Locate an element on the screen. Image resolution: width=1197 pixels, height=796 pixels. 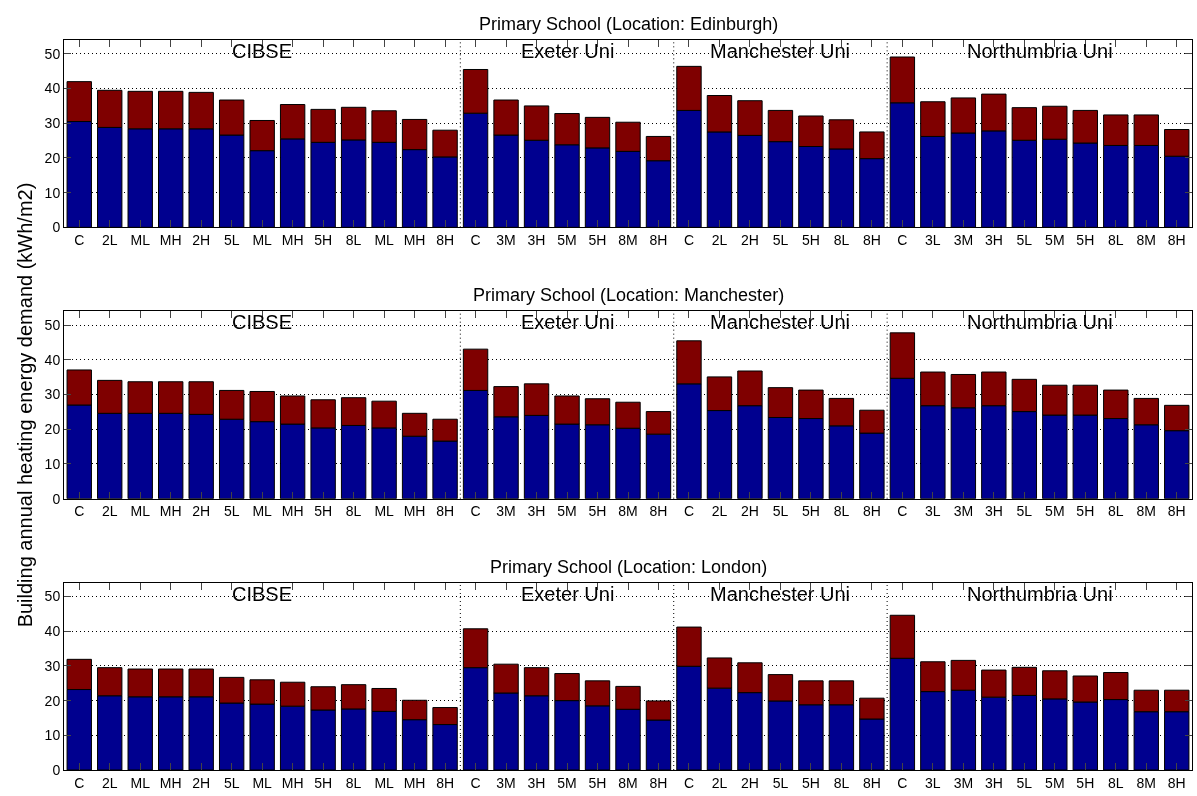
chart-title: Primary School (Location: Edinburgh) is located at coordinates (629, 24).